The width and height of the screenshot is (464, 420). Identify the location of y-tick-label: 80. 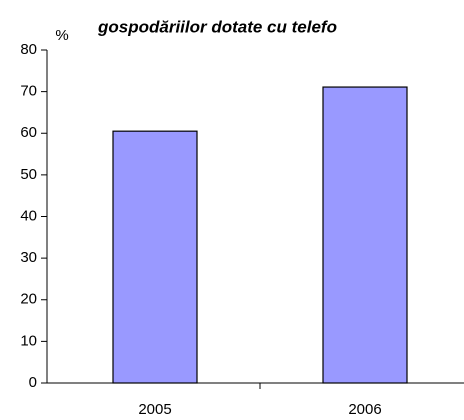
(28, 49).